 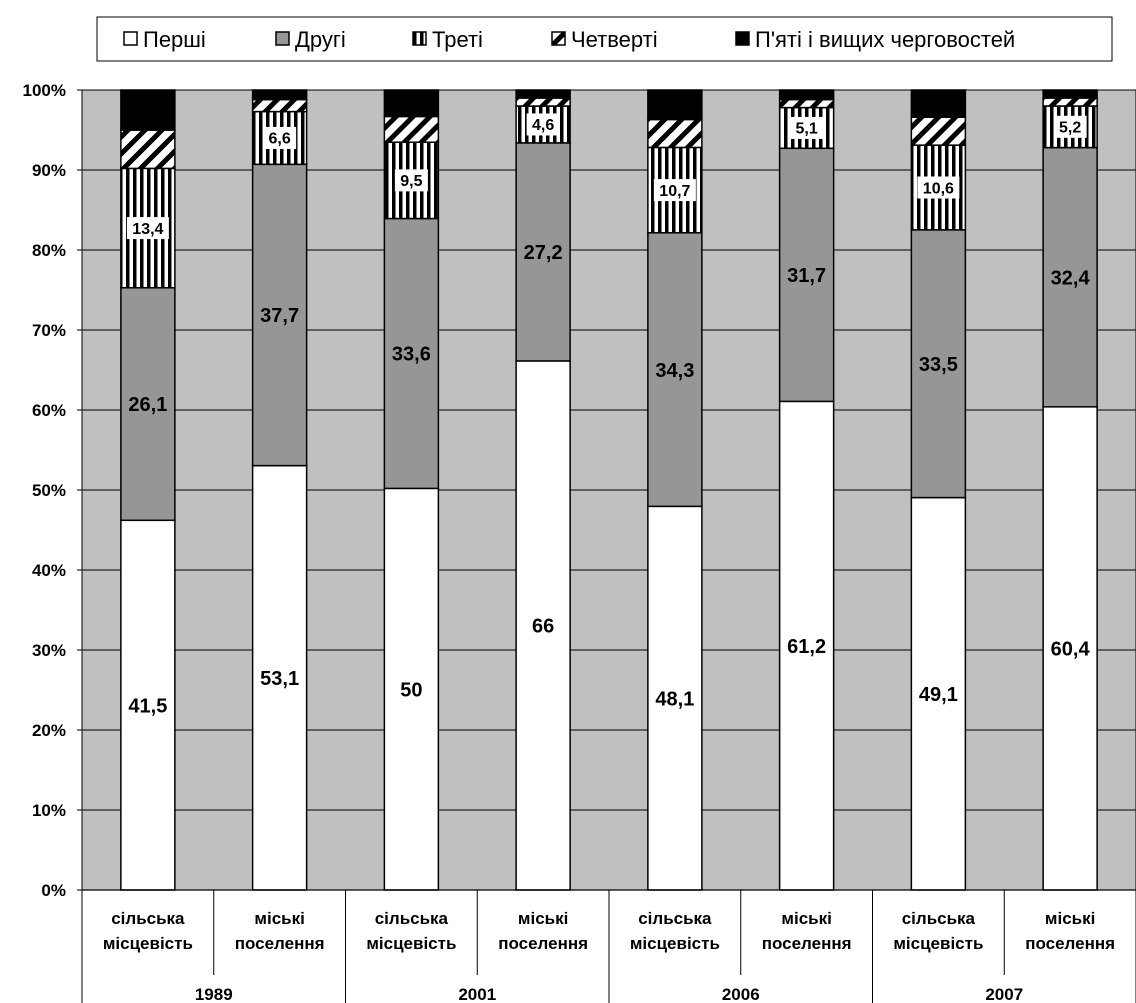 I want to click on y-tick-label: 50%, so click(x=49, y=490).